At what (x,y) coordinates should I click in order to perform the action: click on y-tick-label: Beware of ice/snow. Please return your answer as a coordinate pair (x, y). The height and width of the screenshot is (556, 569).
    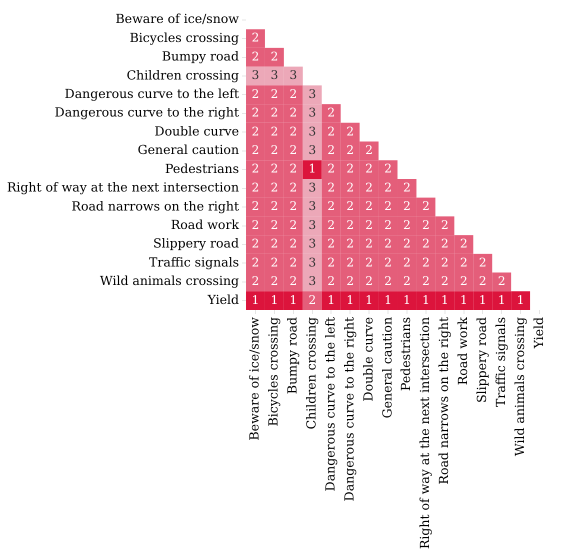
    Looking at the image, I should click on (177, 18).